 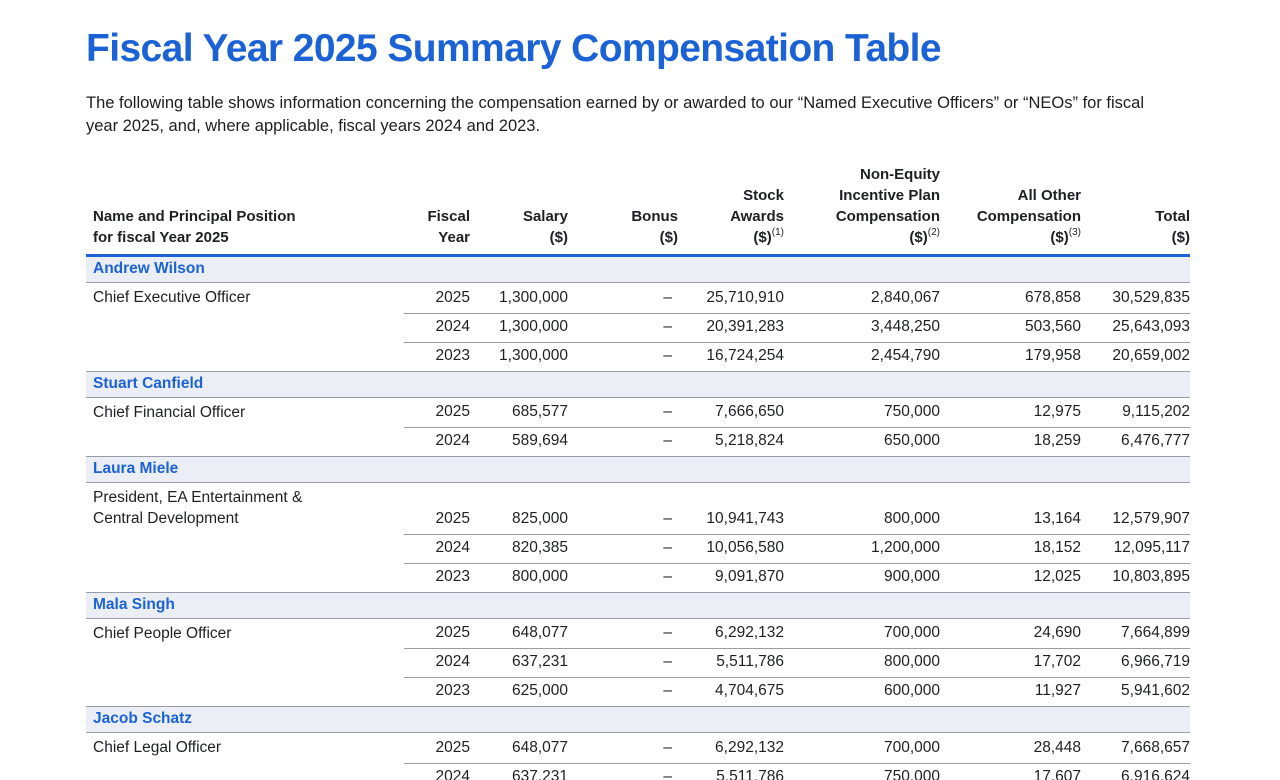 I want to click on column-header-bonus: Bonus ($), so click(x=623, y=210).